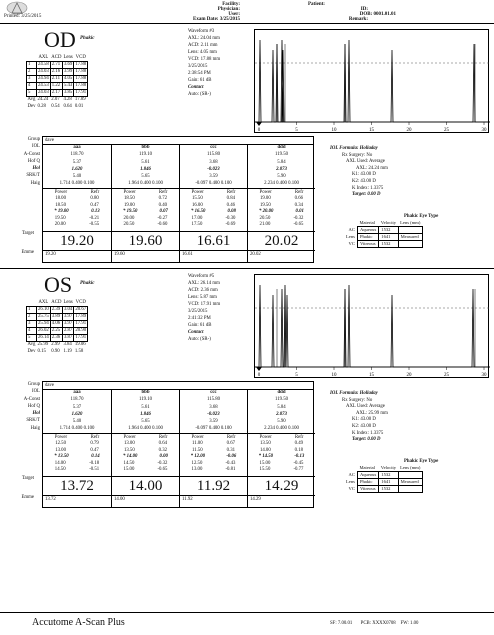  Describe the element at coordinates (77, 400) in the screenshot. I see `a-const: 118.70` at that location.